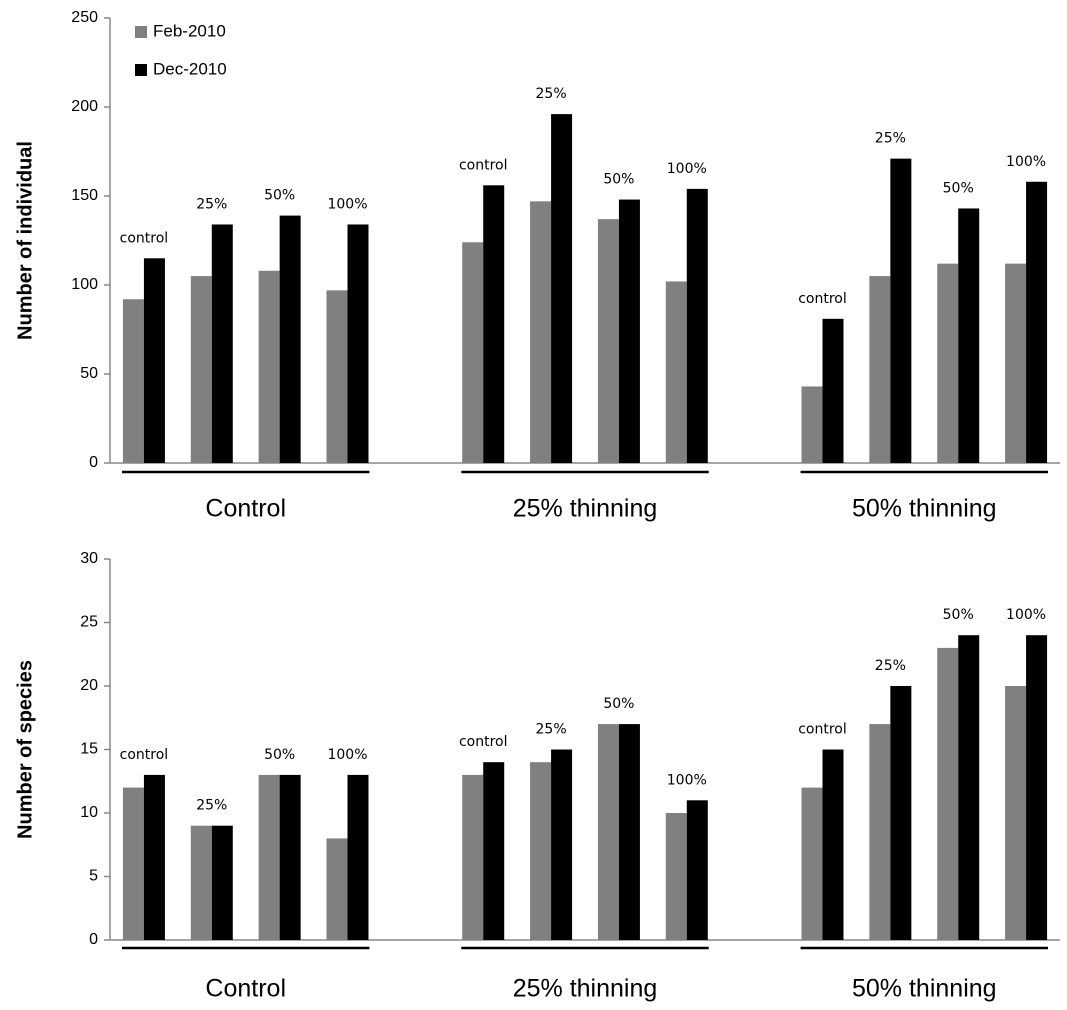  I want to click on y-axis-title: Number of species, so click(25, 749).